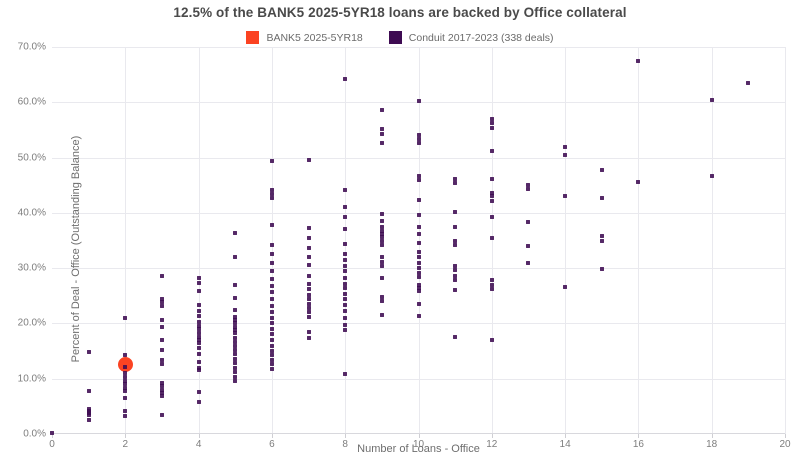 The image size is (800, 467). Describe the element at coordinates (304, 37) in the screenshot. I see `legend-item-0: BANK5 2025-5YR18` at that location.